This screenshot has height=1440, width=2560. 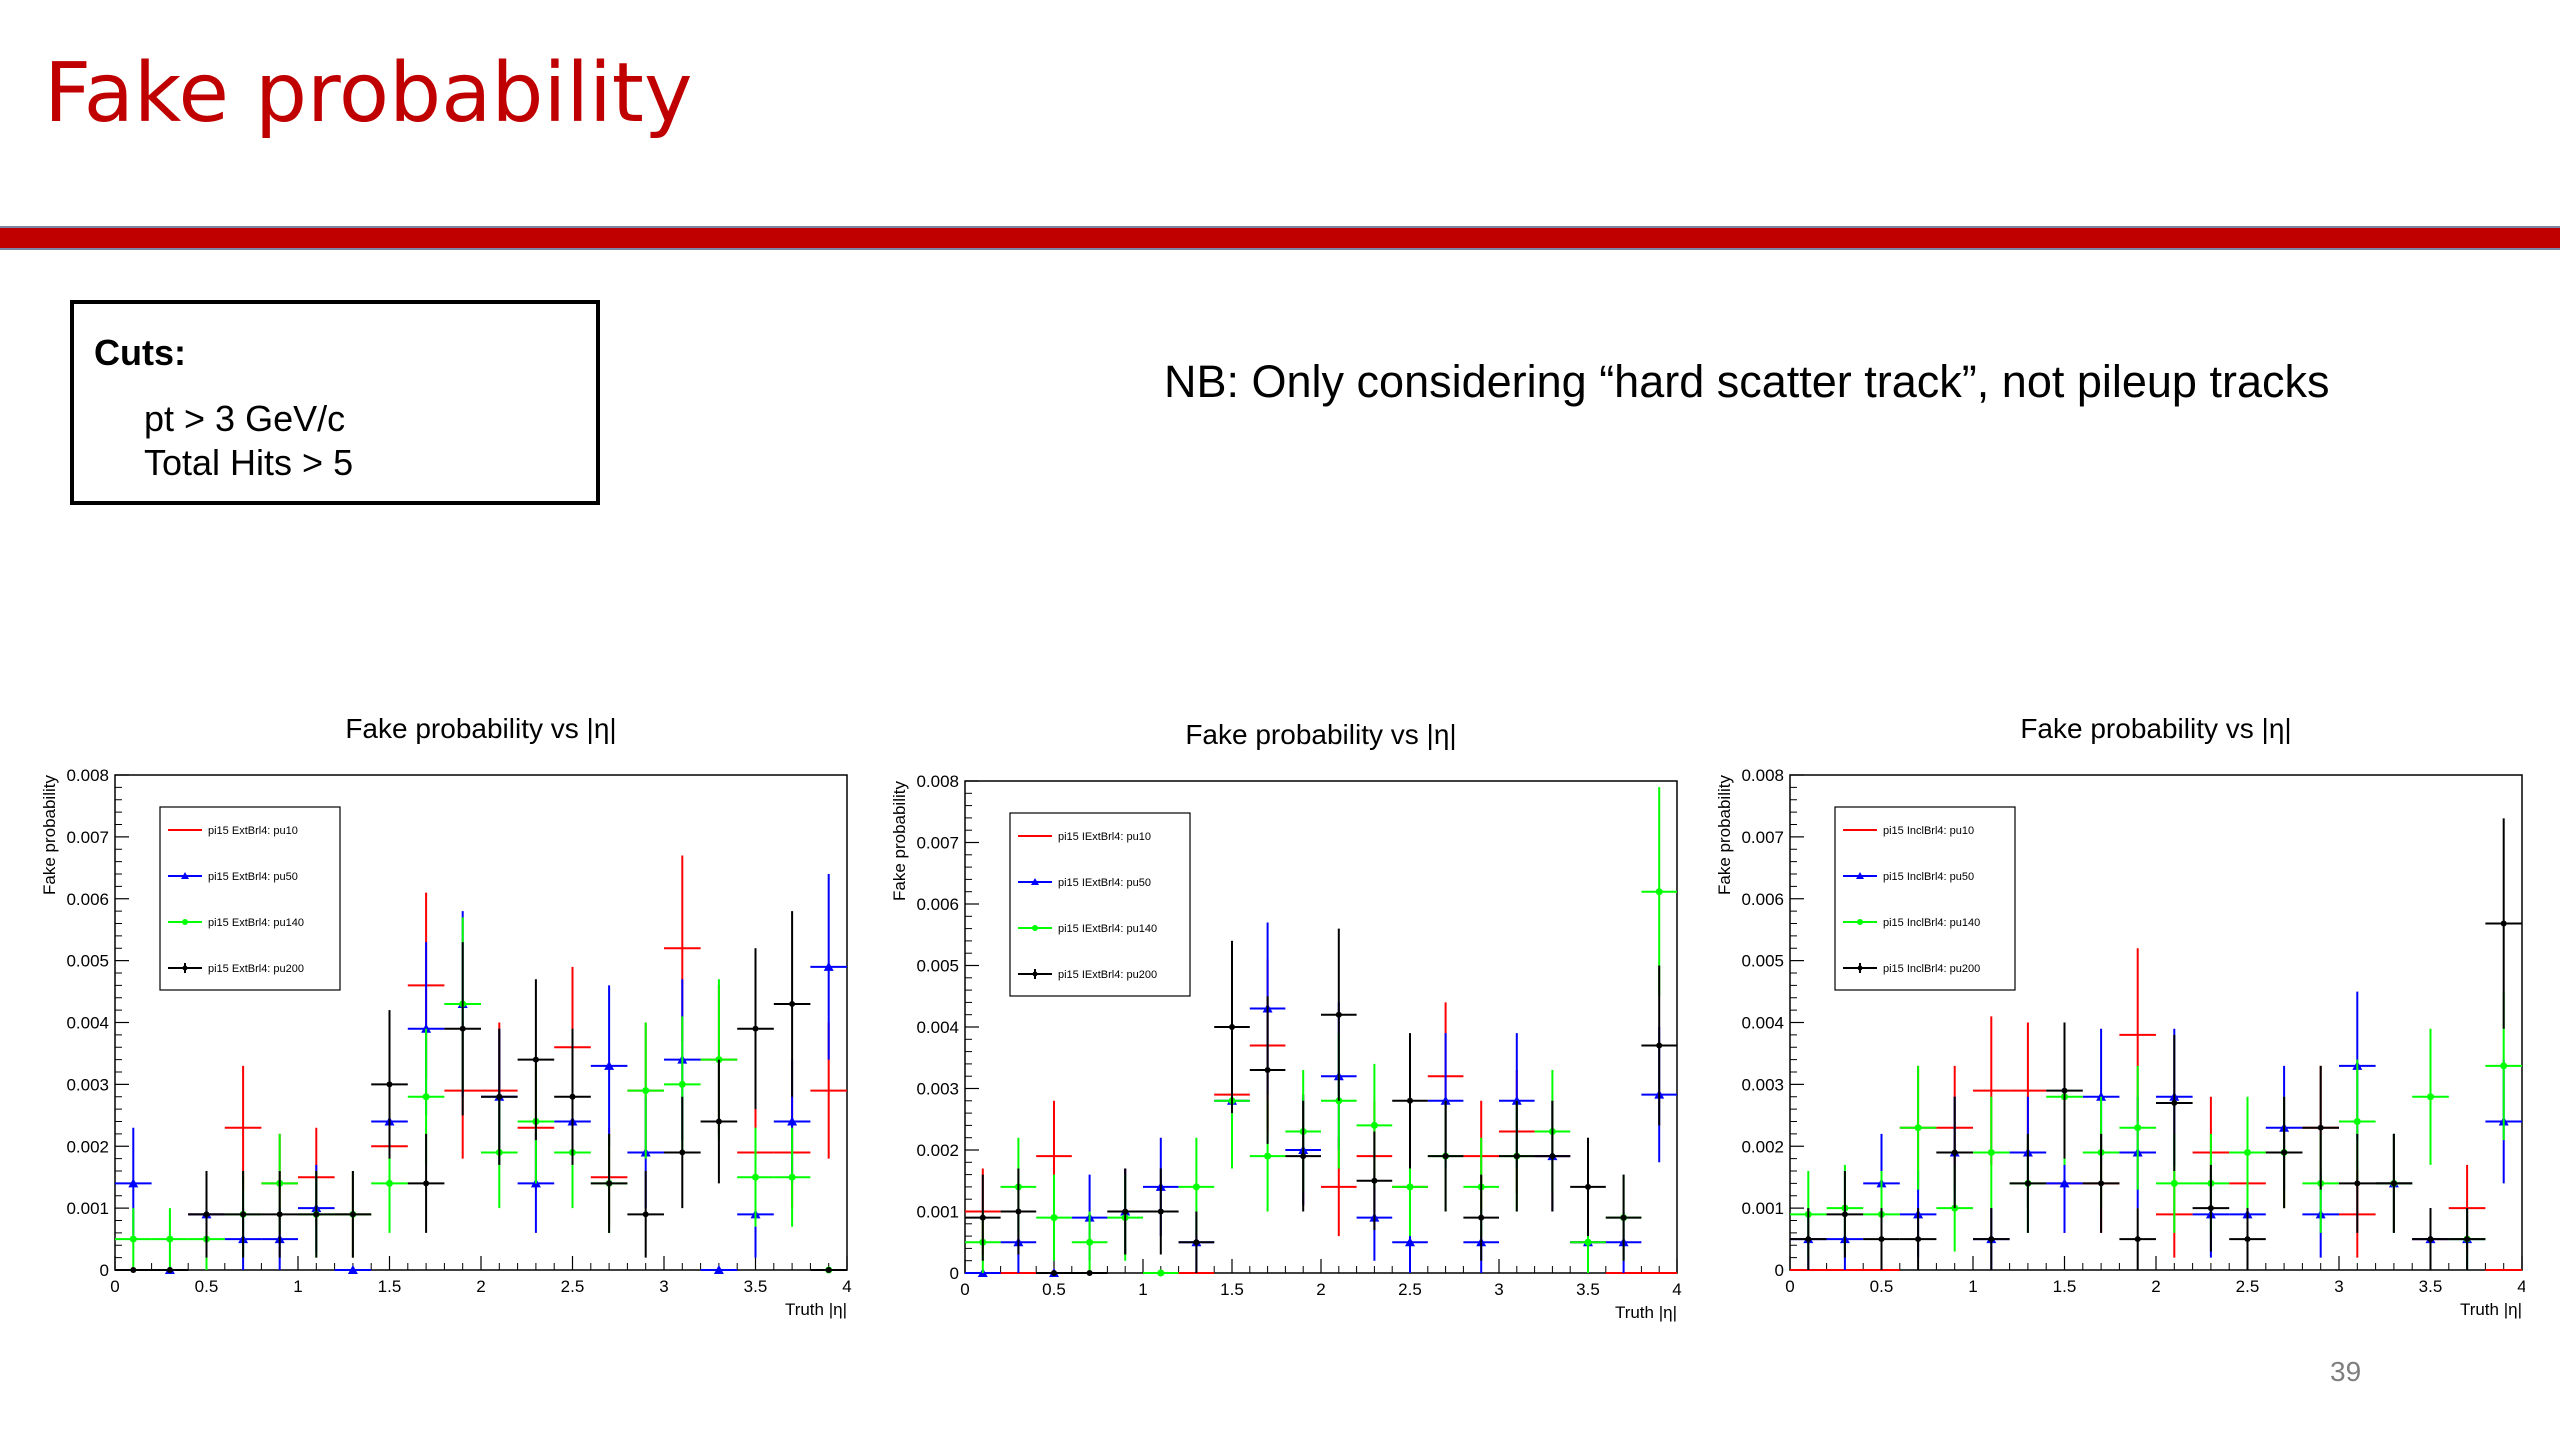 What do you see at coordinates (1142, 1289) in the screenshot?
I see `x-tick-label: 1` at bounding box center [1142, 1289].